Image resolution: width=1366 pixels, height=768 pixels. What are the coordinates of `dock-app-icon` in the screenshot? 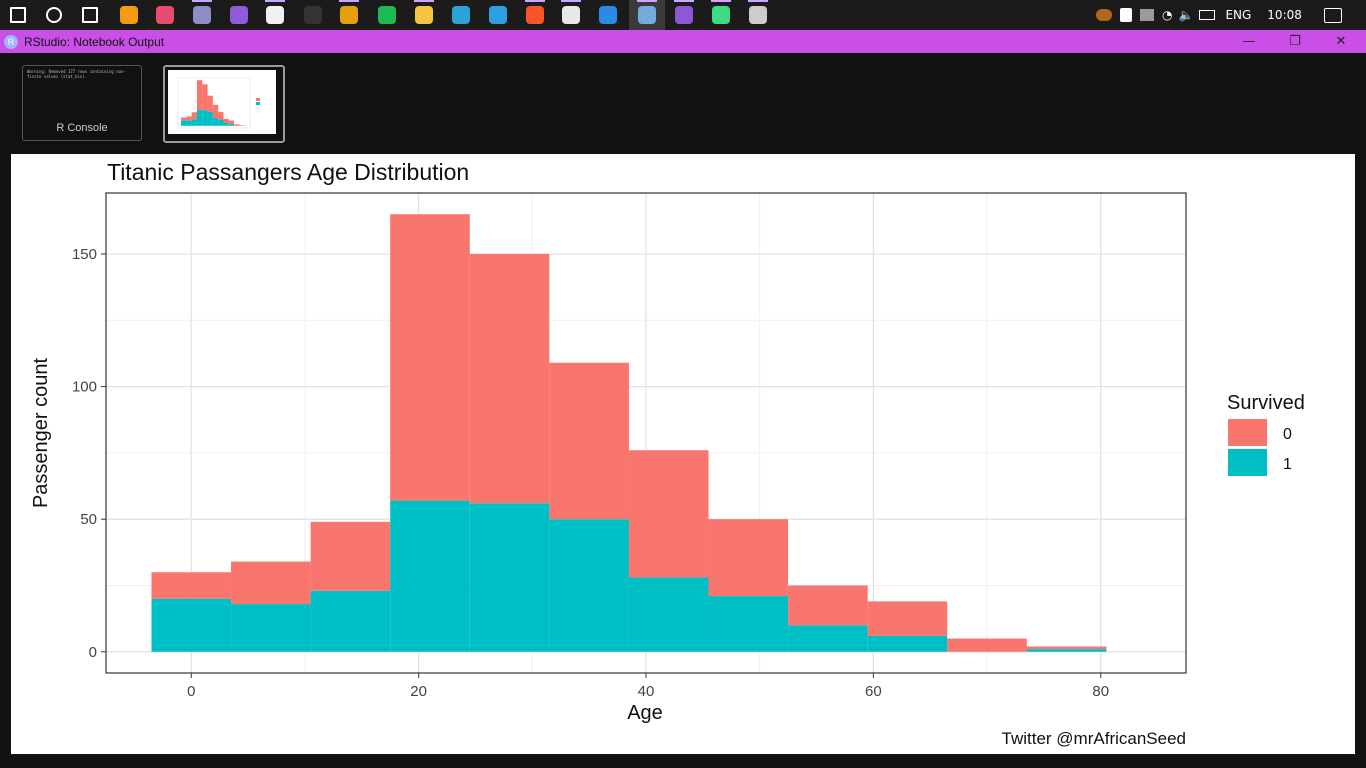 It's located at (202, 15).